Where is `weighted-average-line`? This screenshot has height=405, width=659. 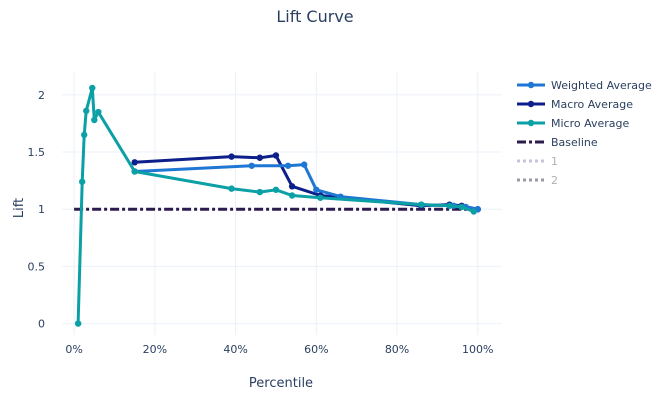
weighted-average-line is located at coordinates (306, 187).